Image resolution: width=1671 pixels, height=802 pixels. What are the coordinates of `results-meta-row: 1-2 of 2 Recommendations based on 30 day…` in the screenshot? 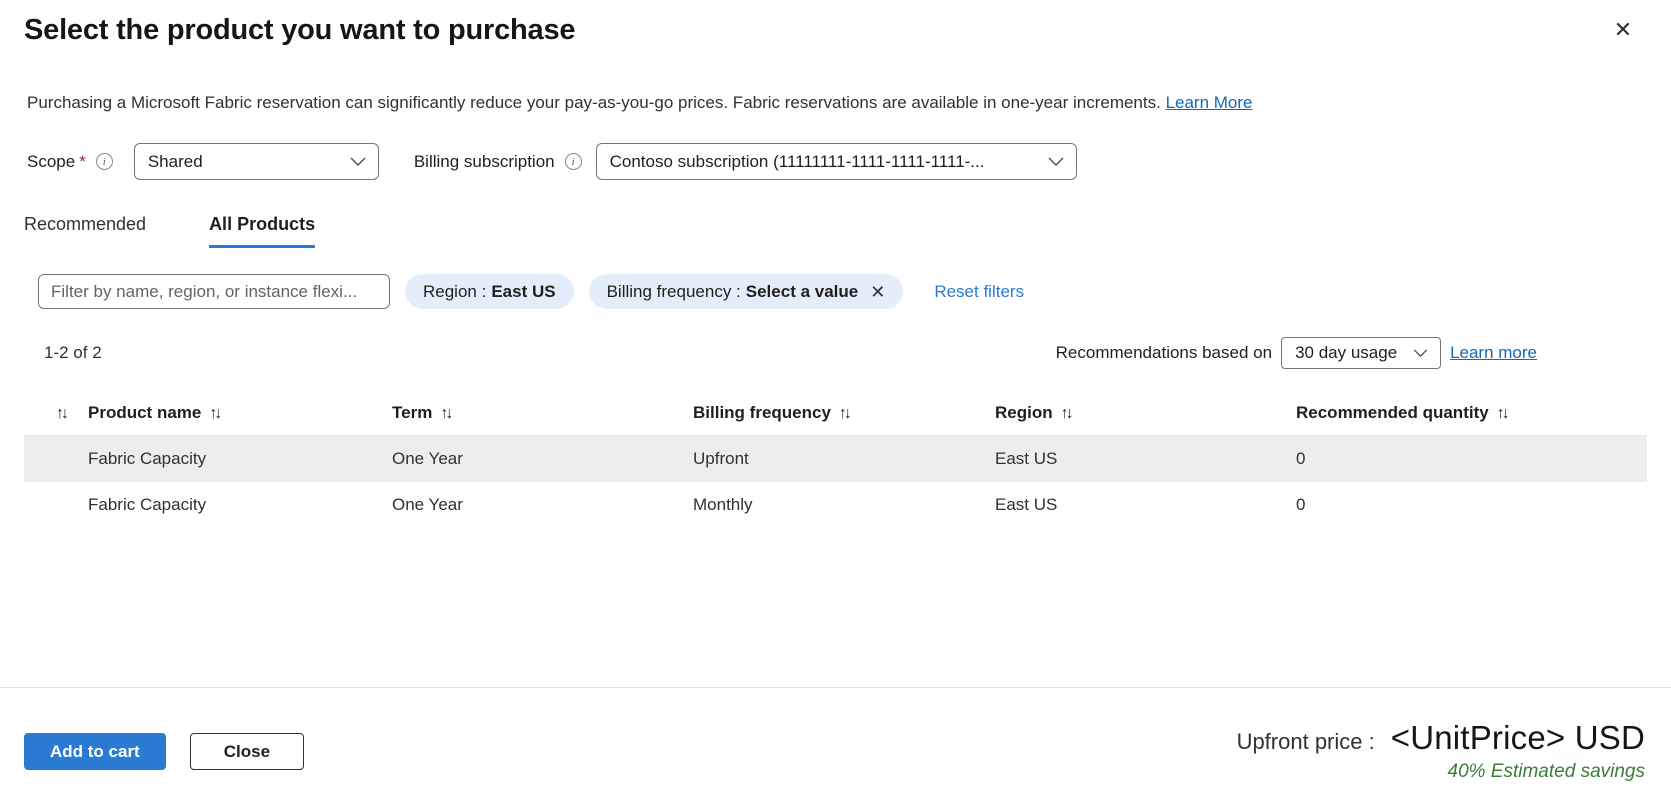 It's located at (845, 353).